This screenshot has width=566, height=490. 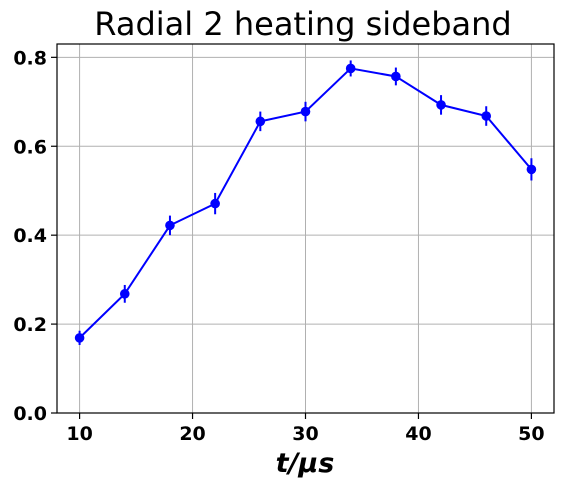 What do you see at coordinates (30, 58) in the screenshot?
I see `y-tick-label: 0.8` at bounding box center [30, 58].